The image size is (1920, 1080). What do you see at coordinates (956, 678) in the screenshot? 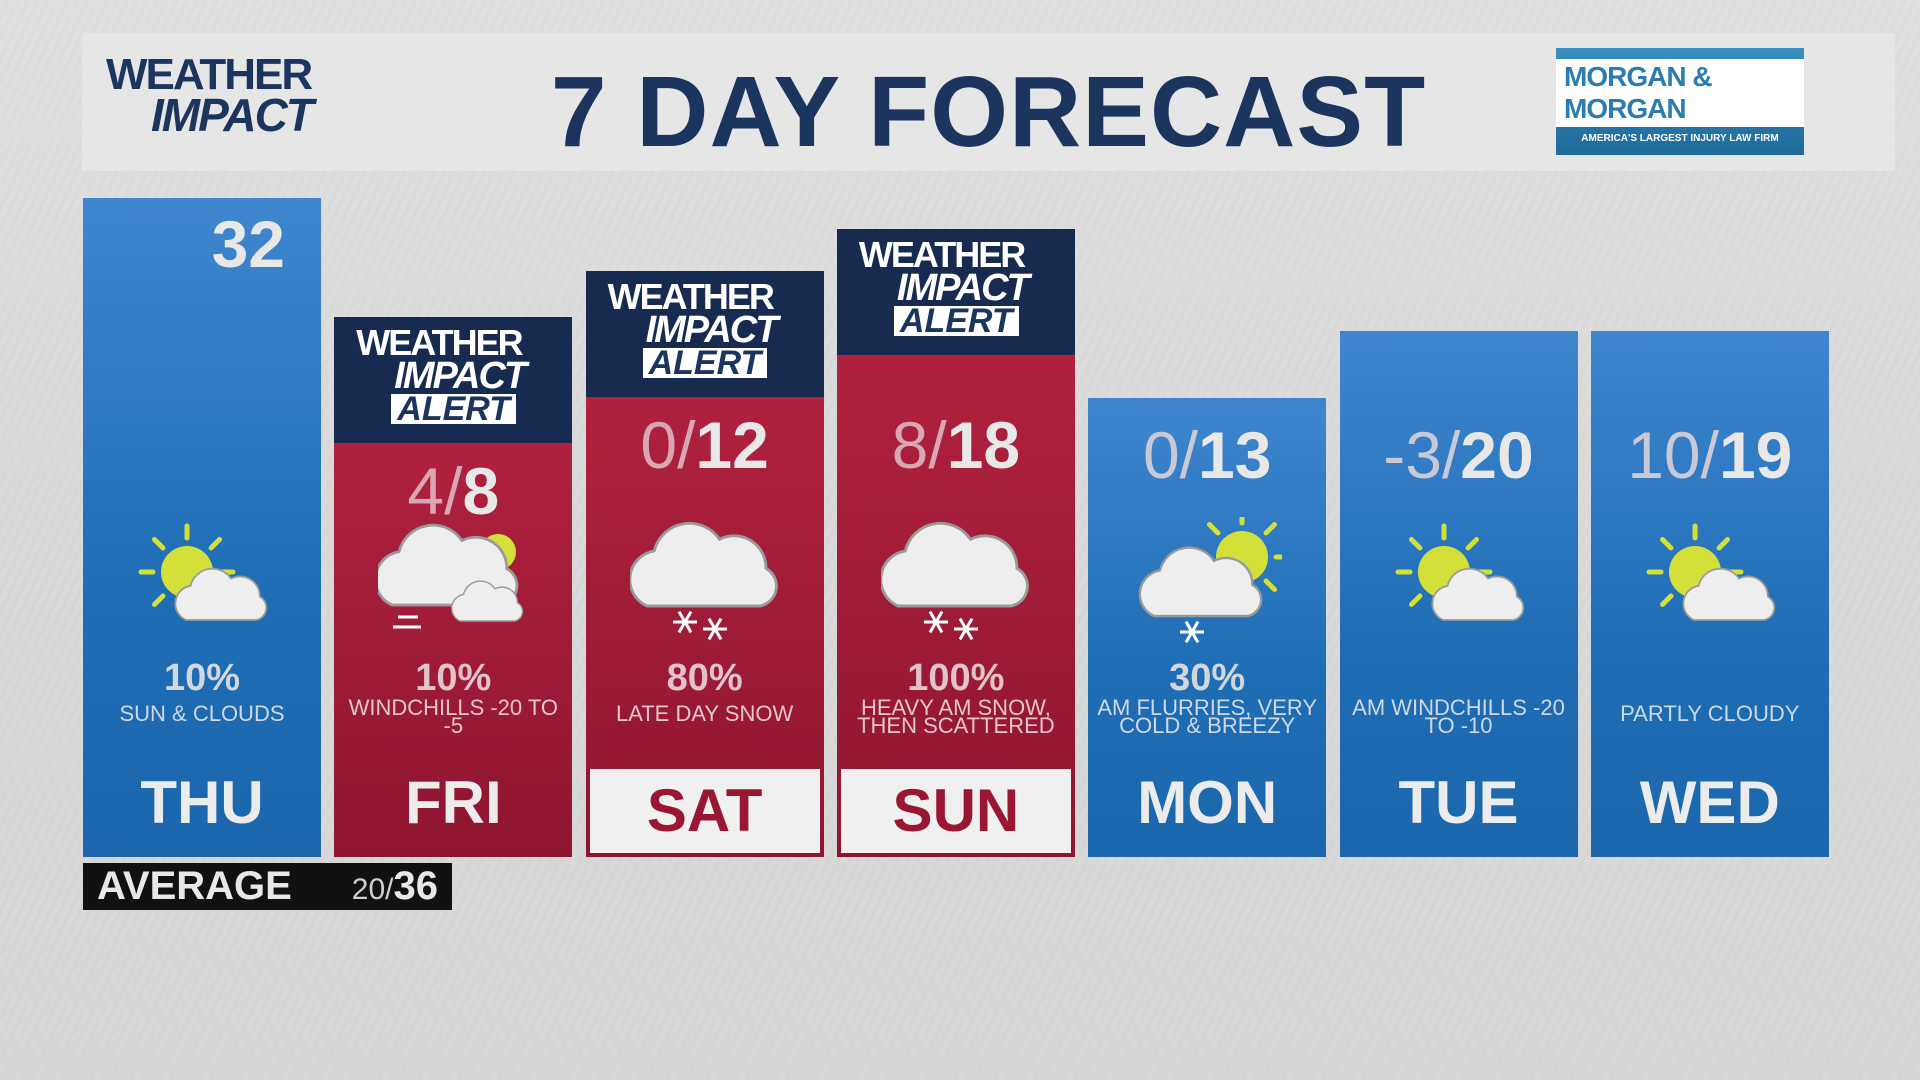
I see `precip-chance: 100%` at bounding box center [956, 678].